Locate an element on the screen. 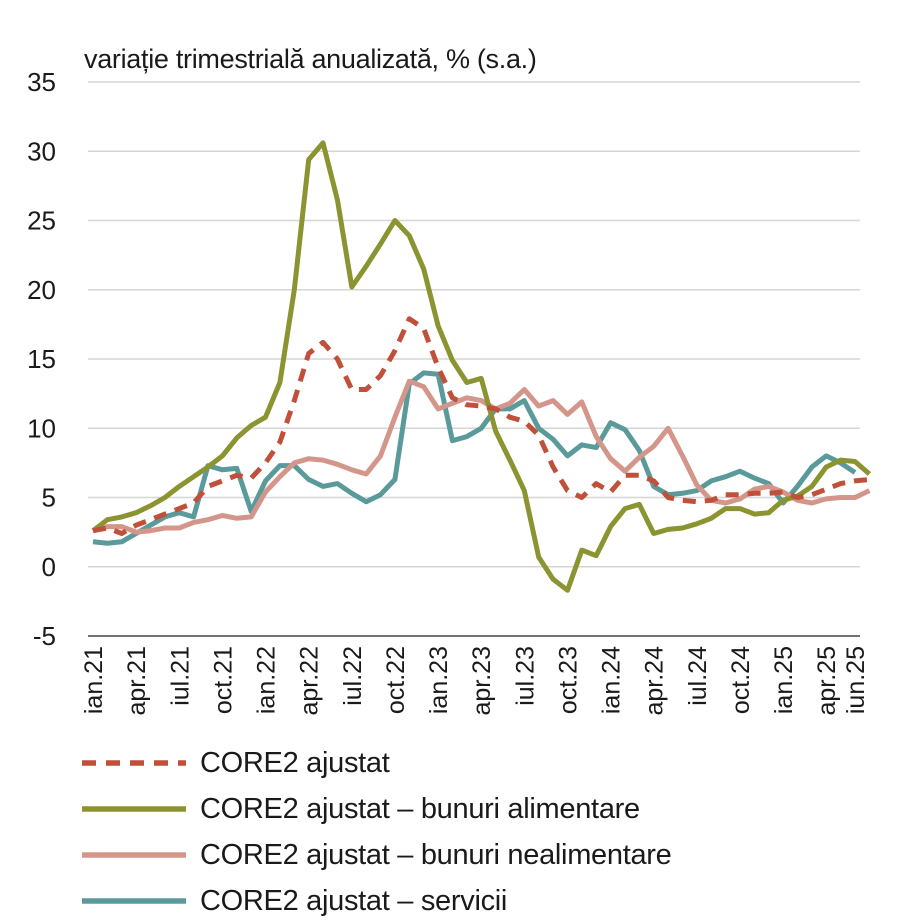  y-tick-label: 30 is located at coordinates (41, 151).